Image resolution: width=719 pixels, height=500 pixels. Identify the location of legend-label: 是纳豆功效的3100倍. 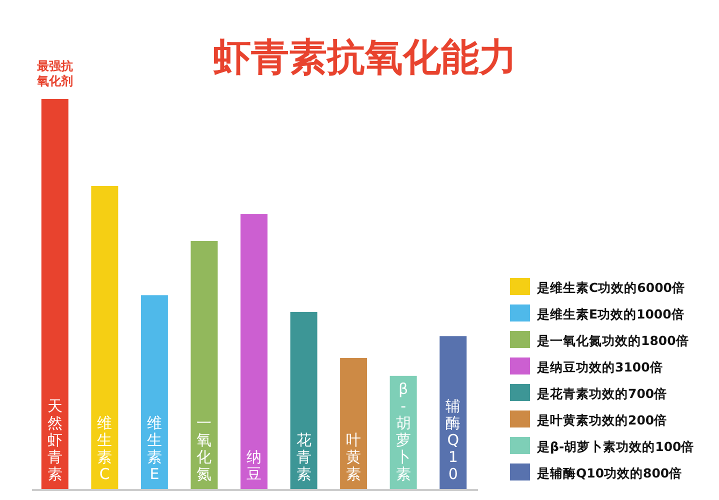
(599, 367).